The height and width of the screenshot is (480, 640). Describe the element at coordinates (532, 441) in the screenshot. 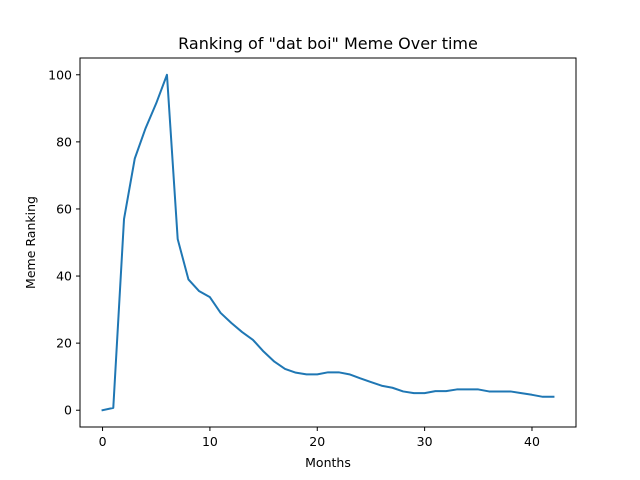

I see `x-tick-label: 40` at that location.